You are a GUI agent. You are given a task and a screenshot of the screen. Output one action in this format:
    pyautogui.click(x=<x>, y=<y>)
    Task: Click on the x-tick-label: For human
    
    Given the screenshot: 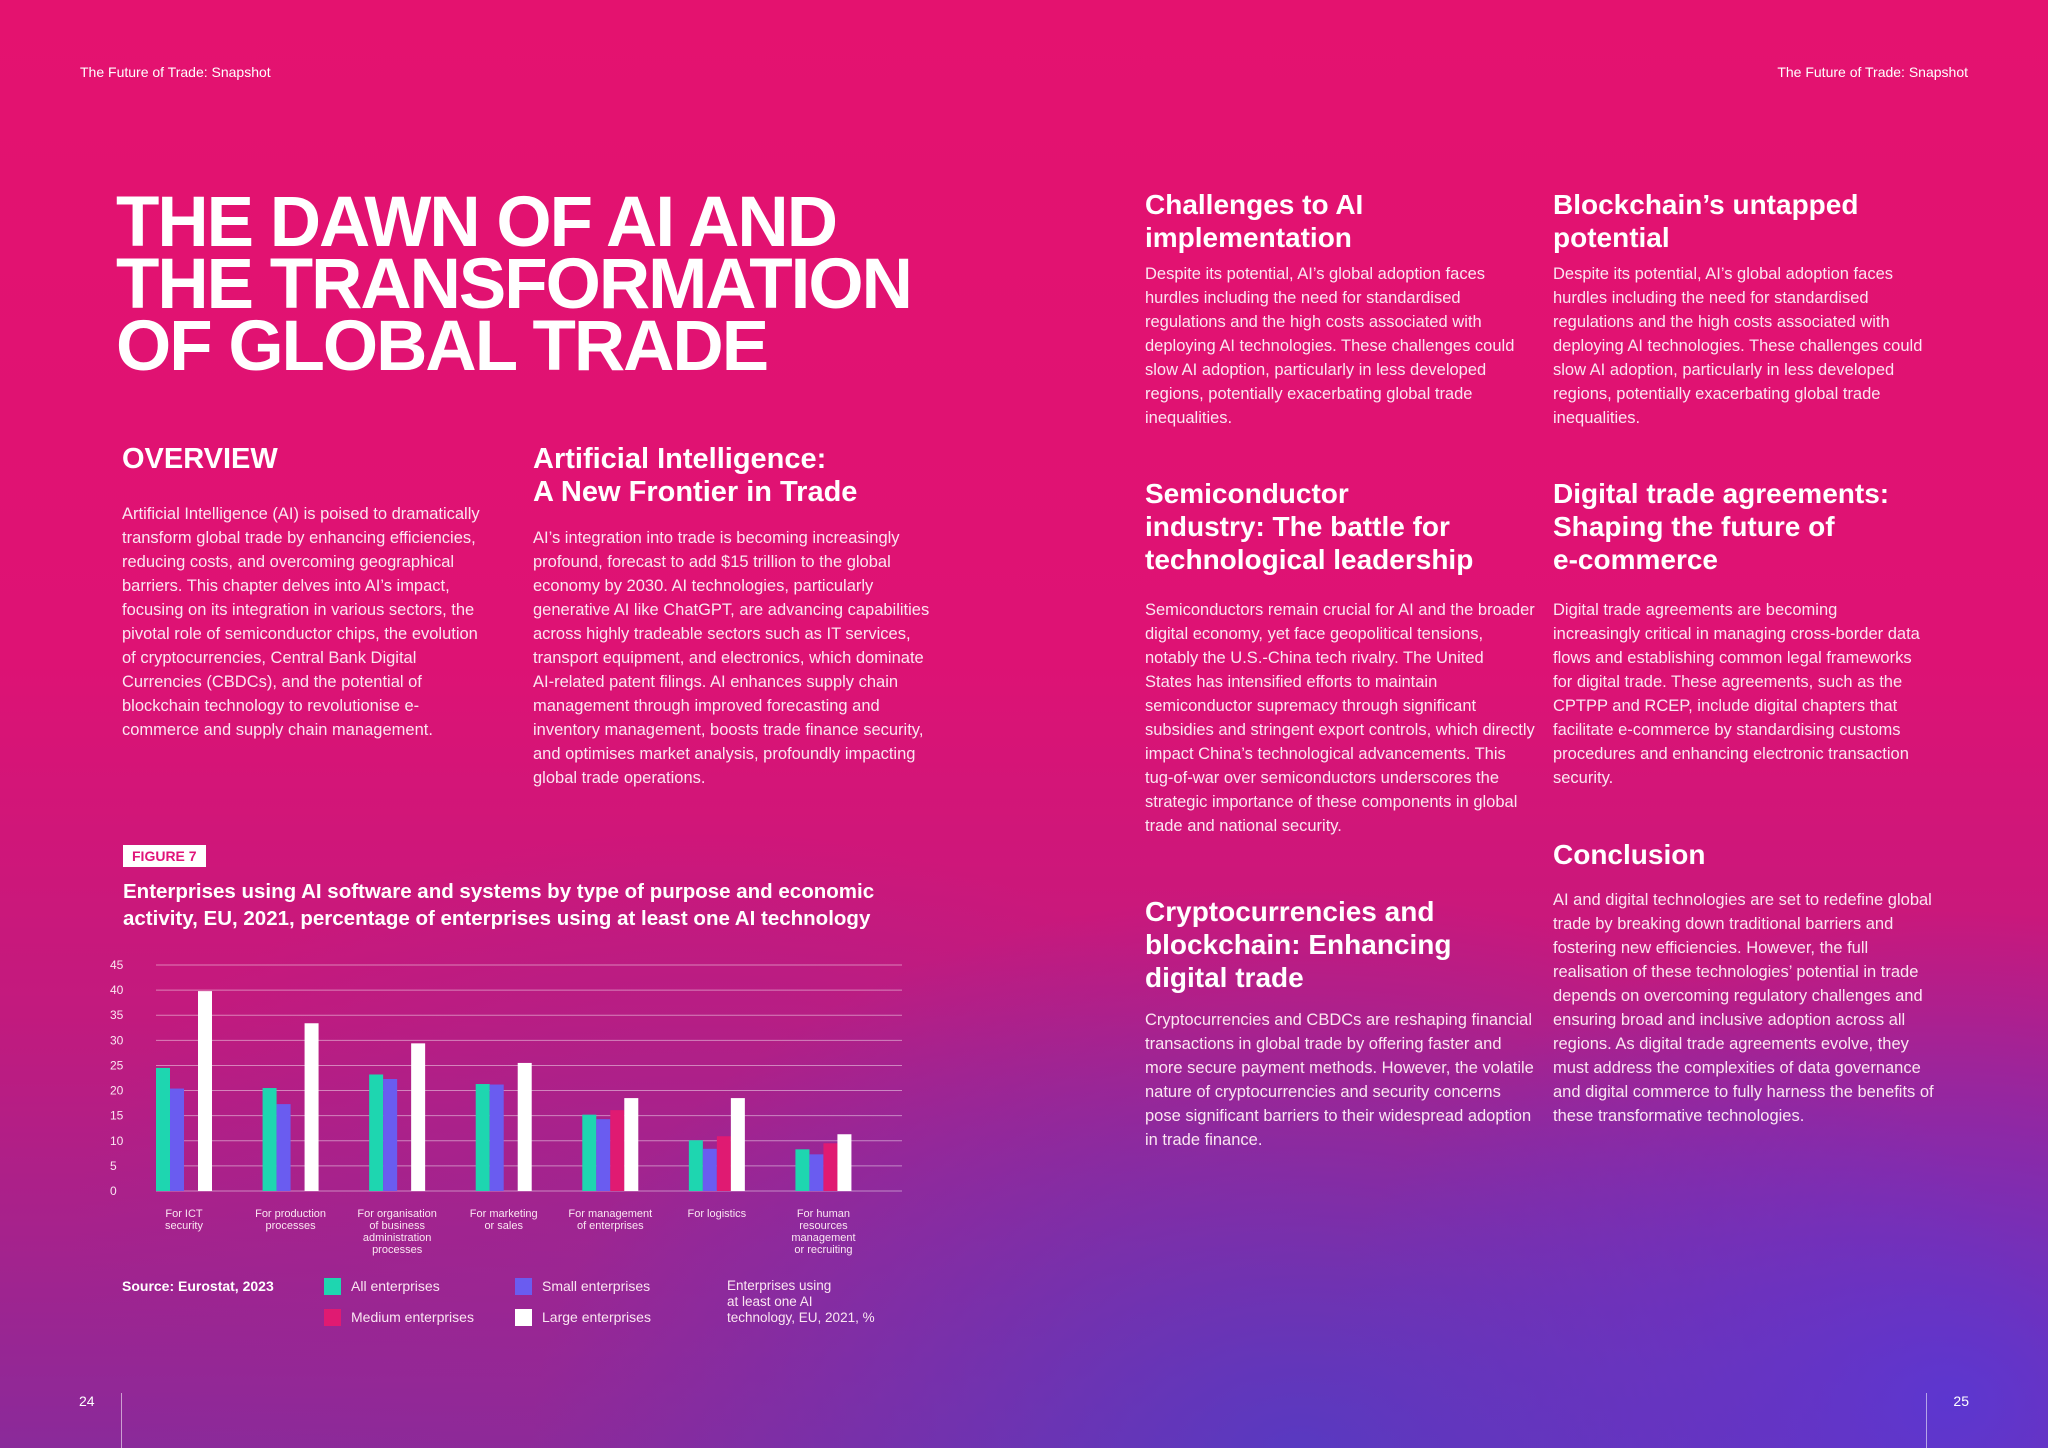 What is the action you would take?
    pyautogui.click(x=823, y=1214)
    